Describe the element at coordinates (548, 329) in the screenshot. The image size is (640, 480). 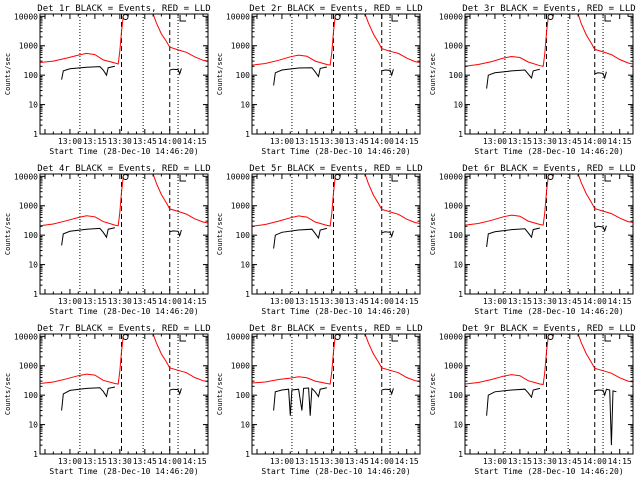
I see `chart-title: Det 9r BLACK = Events, RED = LLD` at that location.